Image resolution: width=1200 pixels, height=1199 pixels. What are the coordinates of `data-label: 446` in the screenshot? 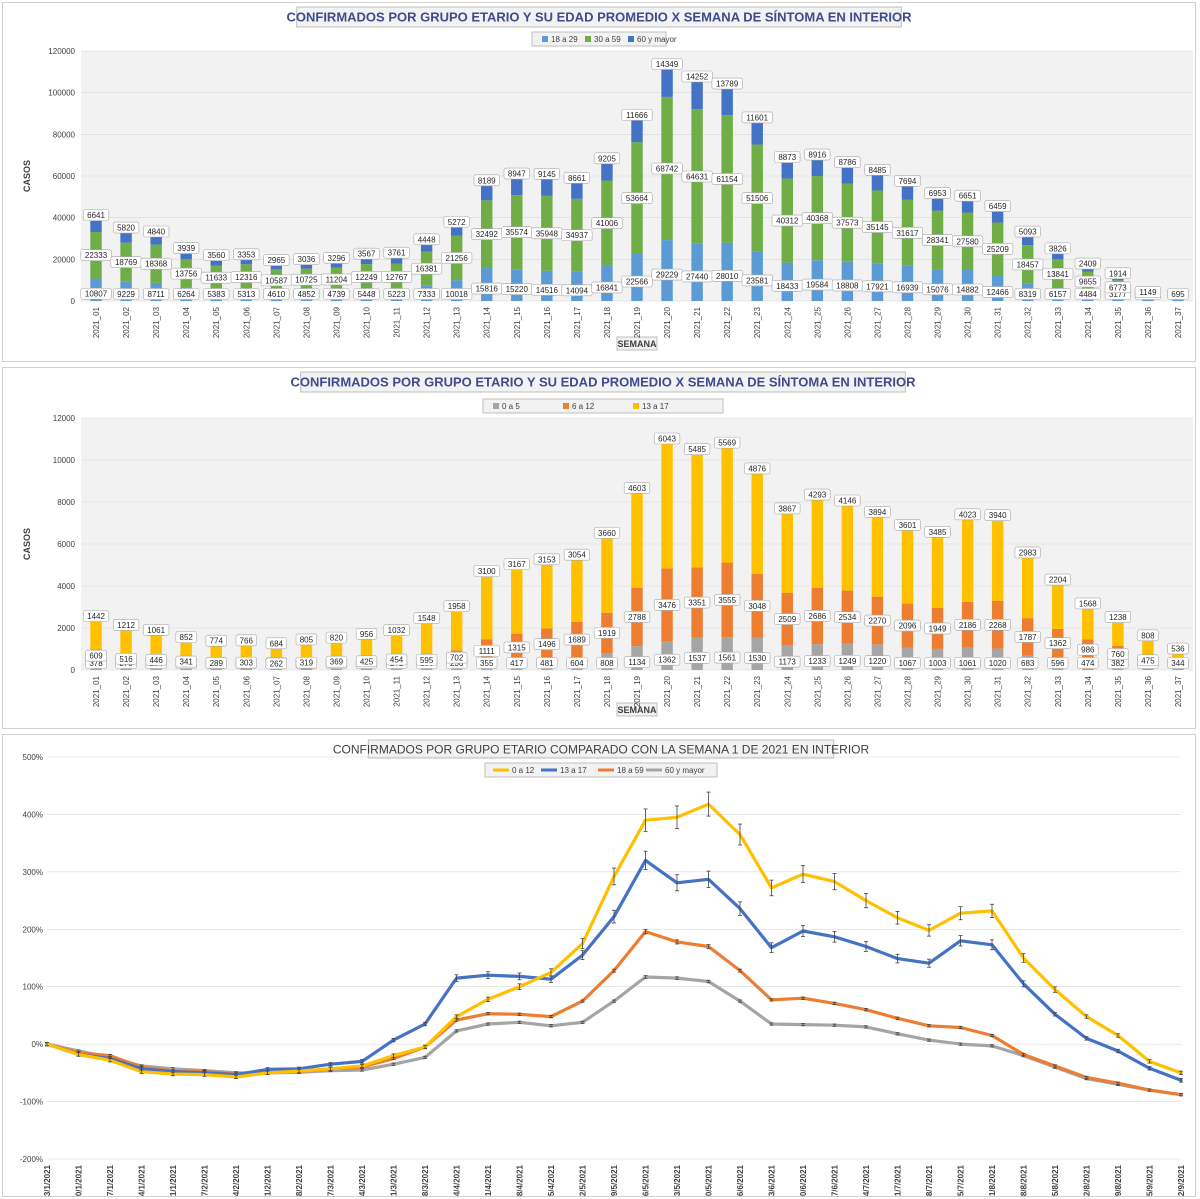 It's located at (156, 660).